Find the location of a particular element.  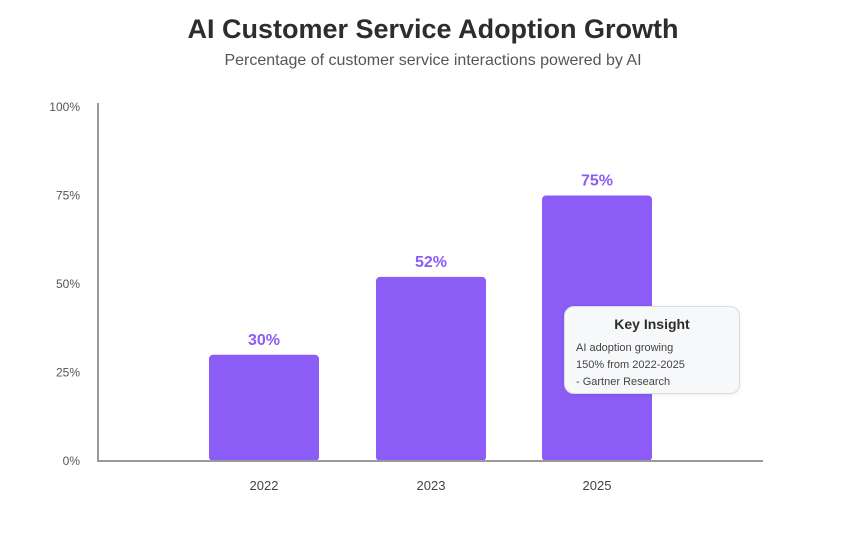

x-tick-label: 2022 is located at coordinates (264, 485).